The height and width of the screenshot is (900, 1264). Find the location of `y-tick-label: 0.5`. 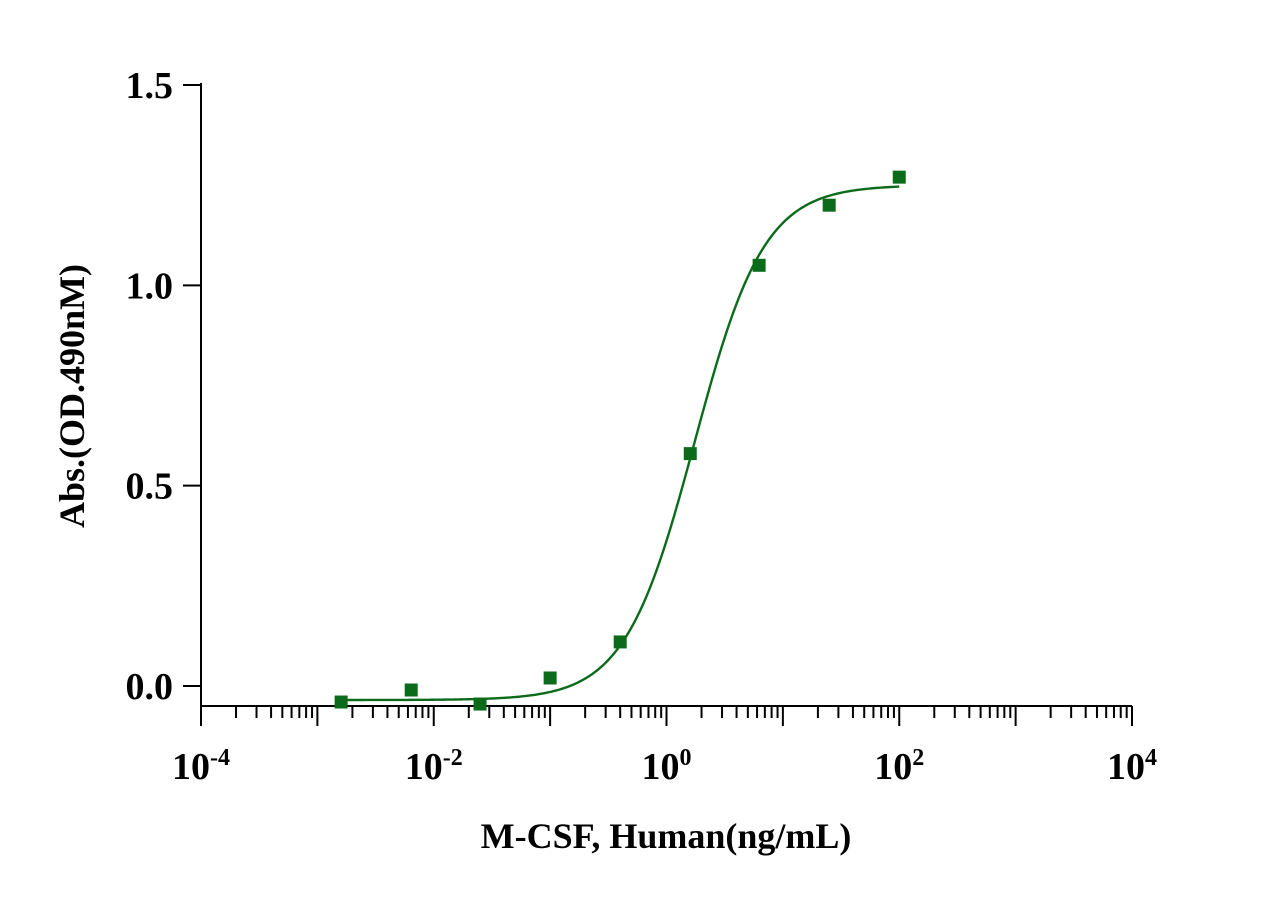

y-tick-label: 0.5 is located at coordinates (150, 487).